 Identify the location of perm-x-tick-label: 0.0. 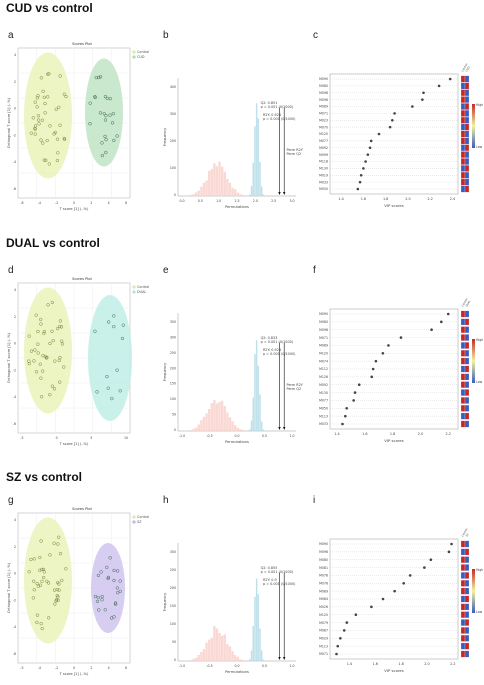
(181, 201).